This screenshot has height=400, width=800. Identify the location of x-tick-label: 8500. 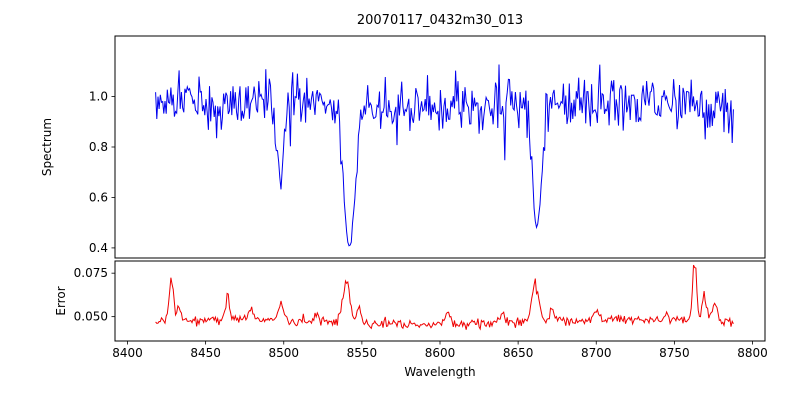
(283, 353).